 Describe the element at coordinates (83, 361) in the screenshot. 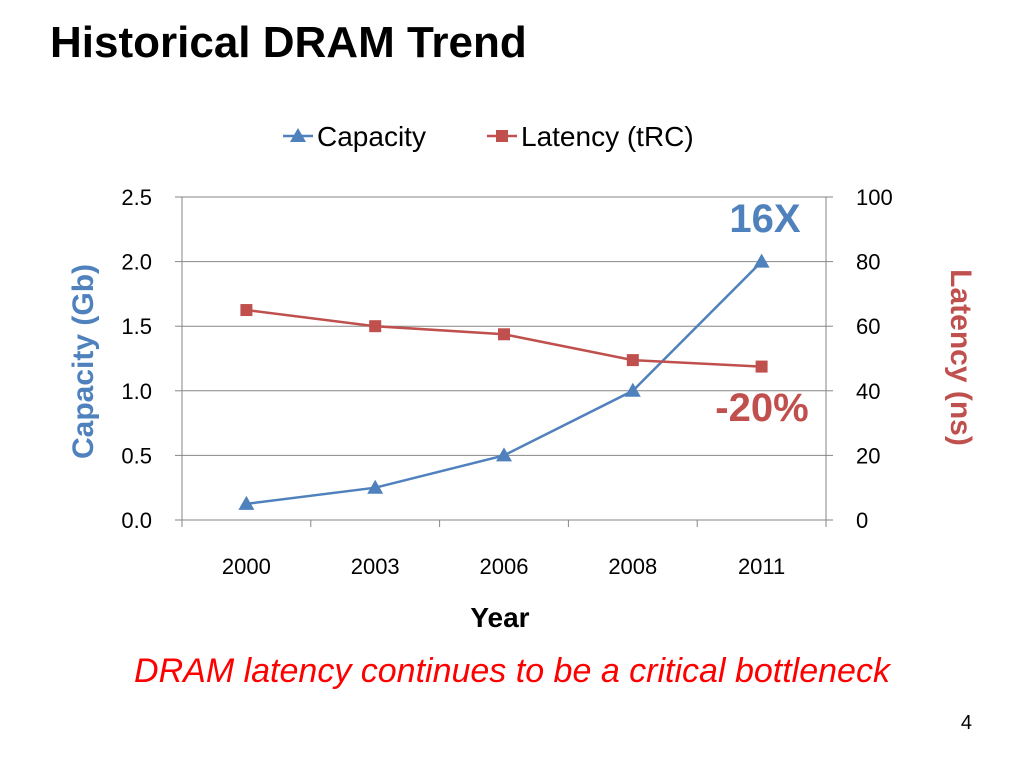

I see `y-left-axis-title: Capacity (Gb)` at that location.